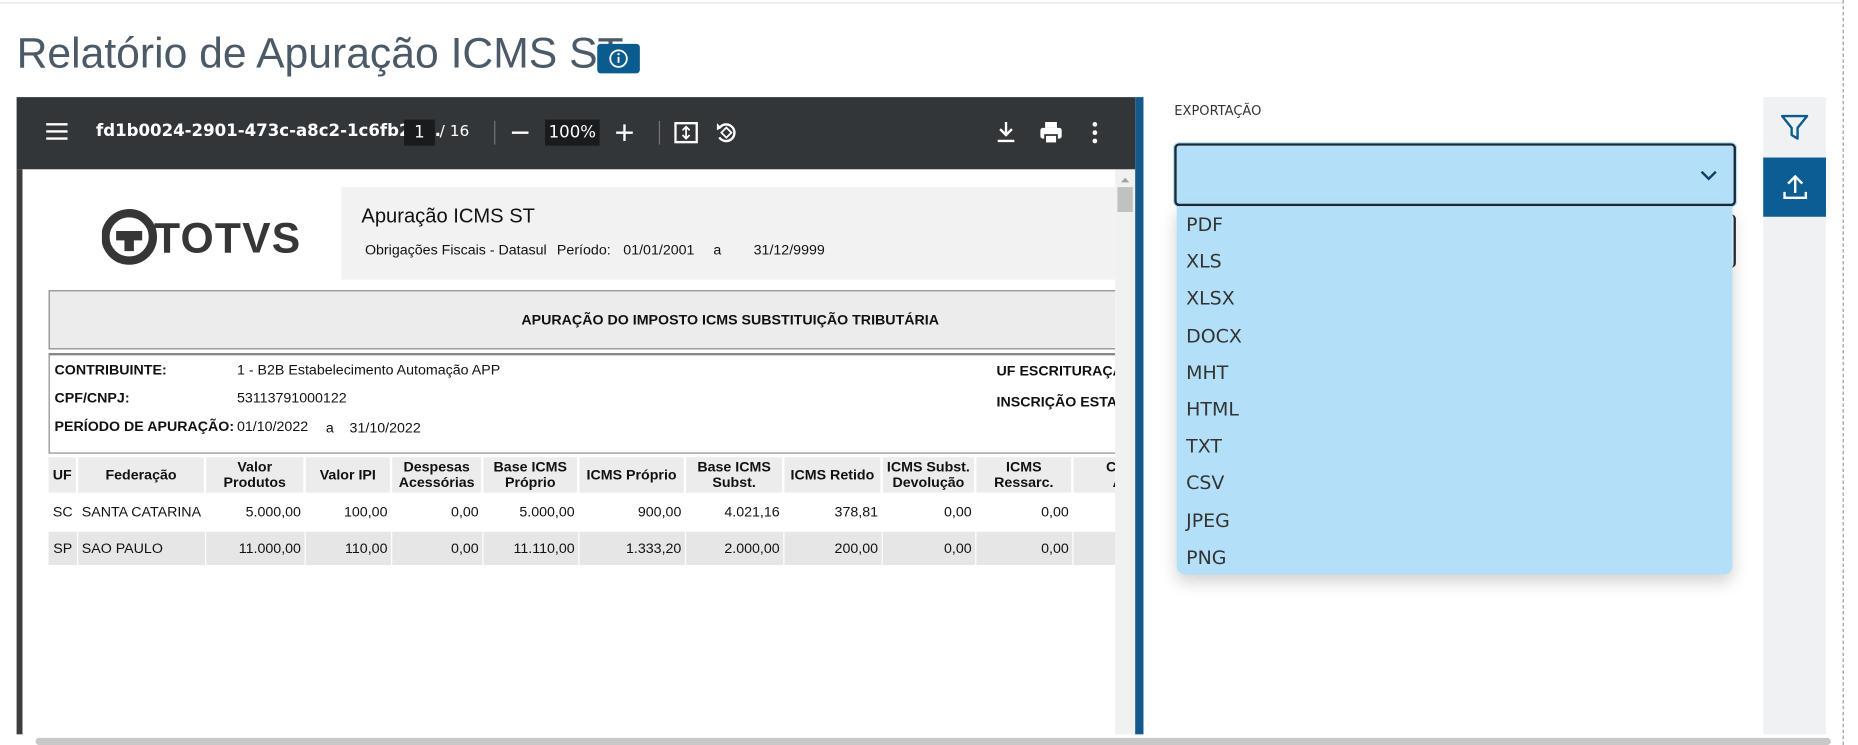 This screenshot has height=745, width=1858. What do you see at coordinates (1005, 133) in the screenshot?
I see `download` at bounding box center [1005, 133].